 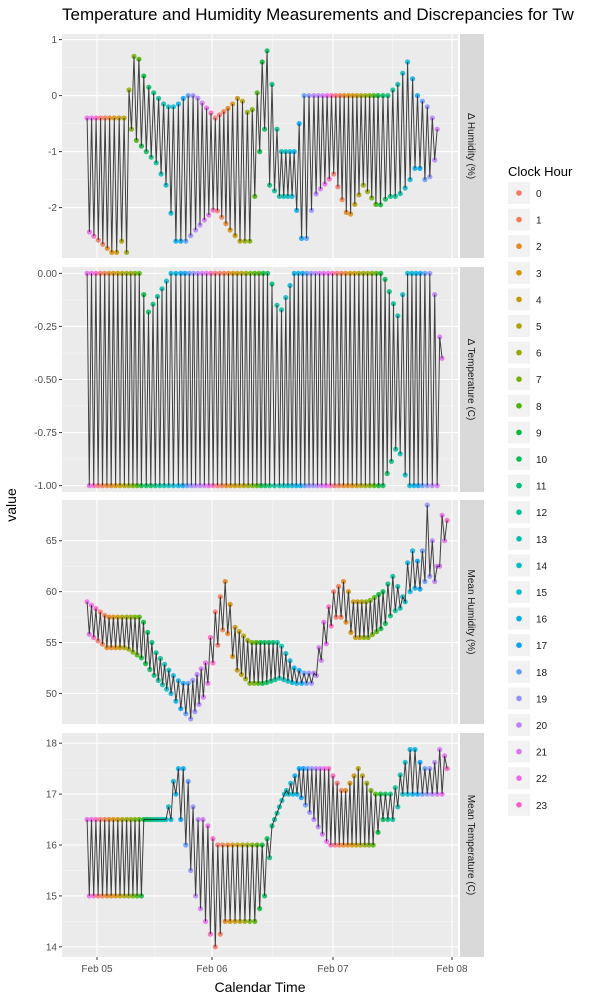 I want to click on legend-label: 1, so click(x=539, y=221).